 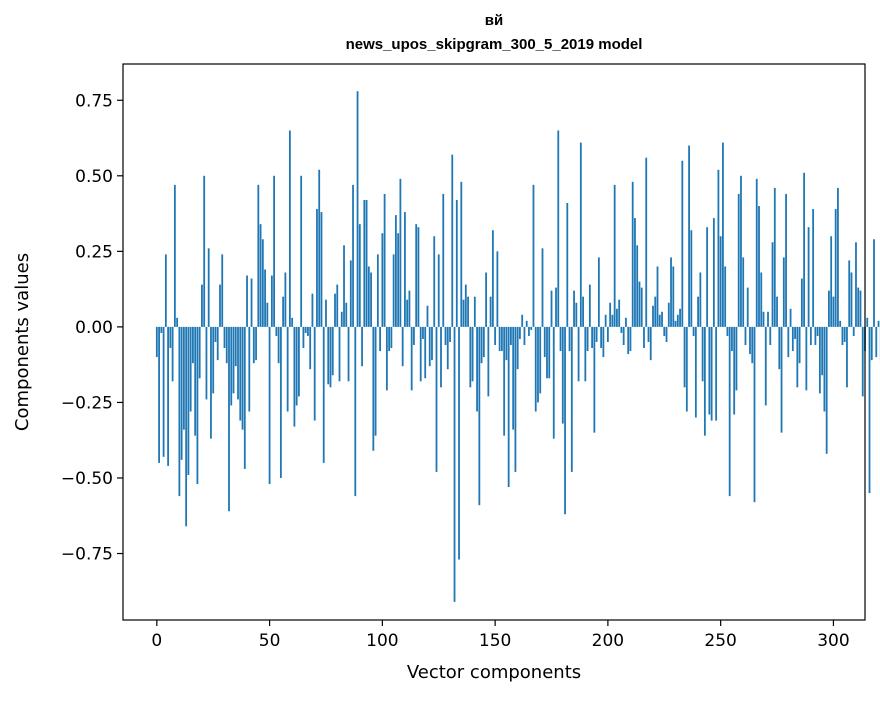 I want to click on x-tick-label: 50, so click(x=270, y=641).